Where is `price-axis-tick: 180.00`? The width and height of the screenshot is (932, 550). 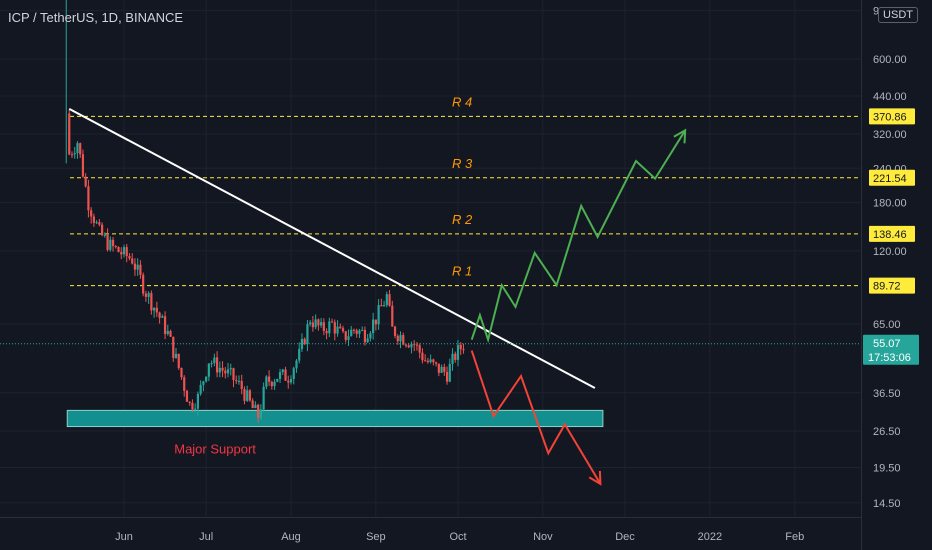 price-axis-tick: 180.00 is located at coordinates (890, 204).